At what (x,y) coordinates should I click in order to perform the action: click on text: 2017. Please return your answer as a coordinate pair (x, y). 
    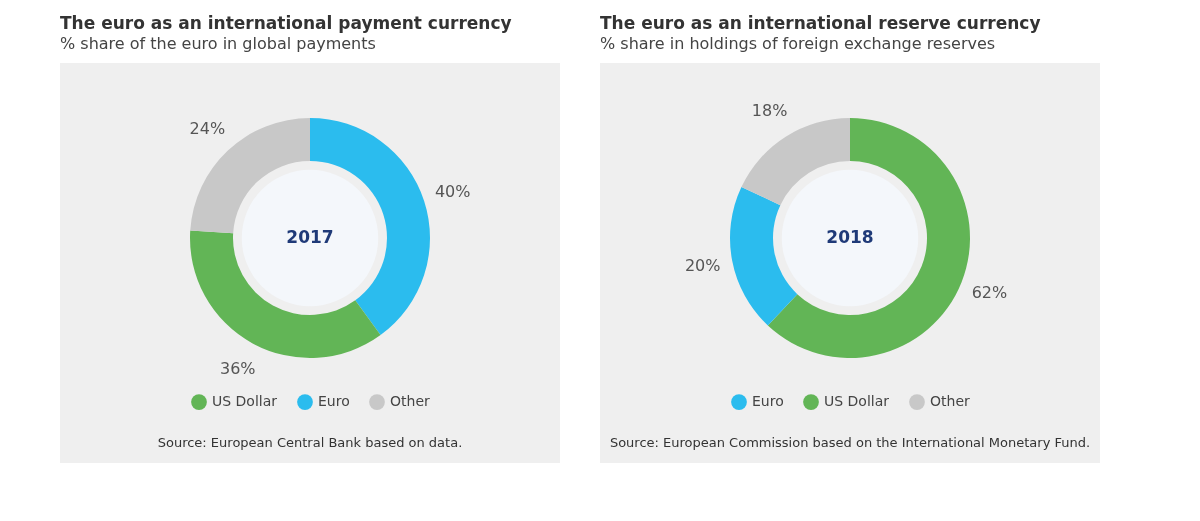
    Looking at the image, I should click on (310, 237).